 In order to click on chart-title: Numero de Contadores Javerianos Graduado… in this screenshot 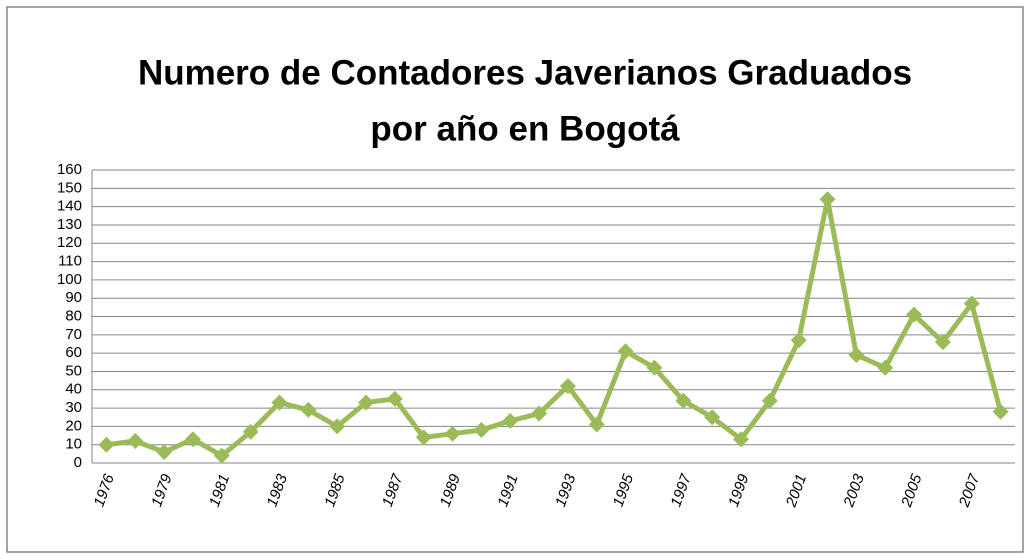, I will do `click(525, 72)`.